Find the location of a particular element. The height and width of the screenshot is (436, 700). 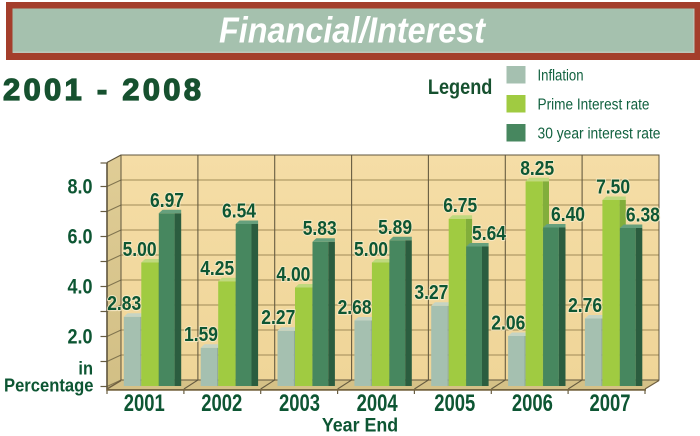

svg-text: 5.89 is located at coordinates (395, 228).